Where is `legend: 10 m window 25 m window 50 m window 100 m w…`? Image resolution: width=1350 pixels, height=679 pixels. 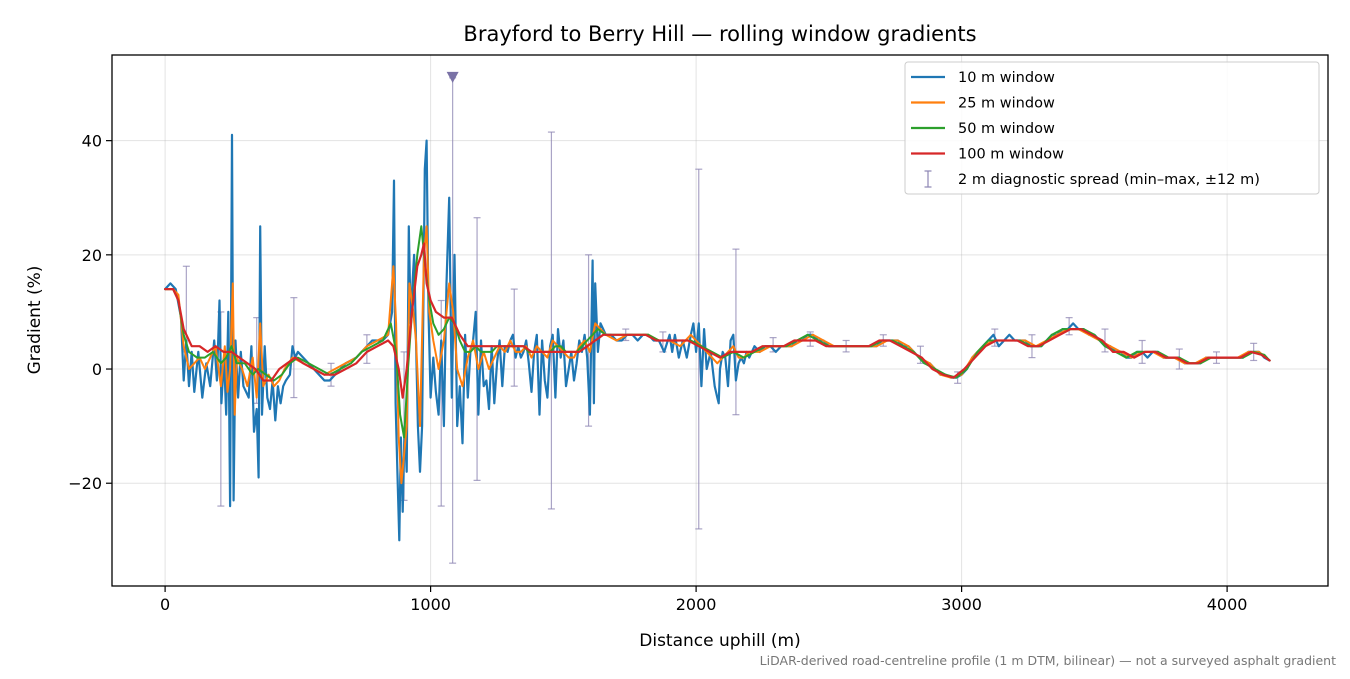 legend: 10 m window 25 m window 50 m window 100 m w… is located at coordinates (1112, 128).